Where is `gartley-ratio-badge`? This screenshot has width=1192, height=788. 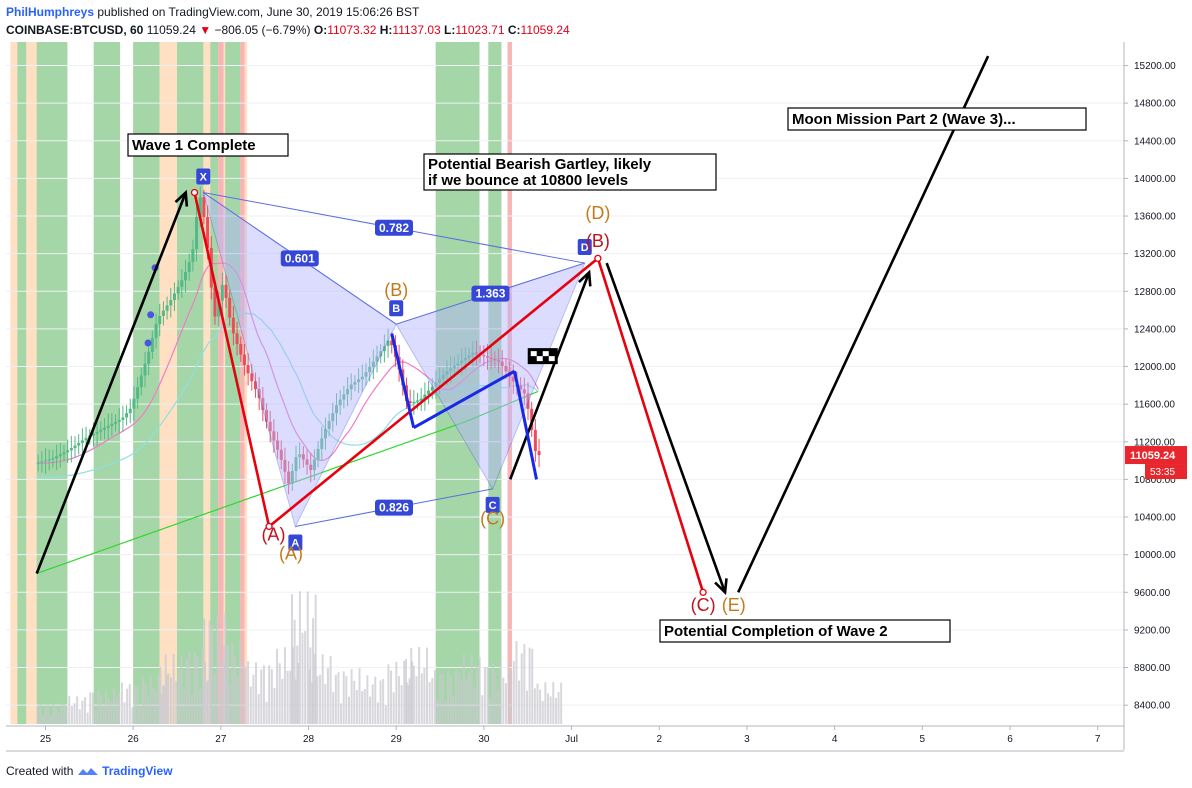 gartley-ratio-badge is located at coordinates (394, 227).